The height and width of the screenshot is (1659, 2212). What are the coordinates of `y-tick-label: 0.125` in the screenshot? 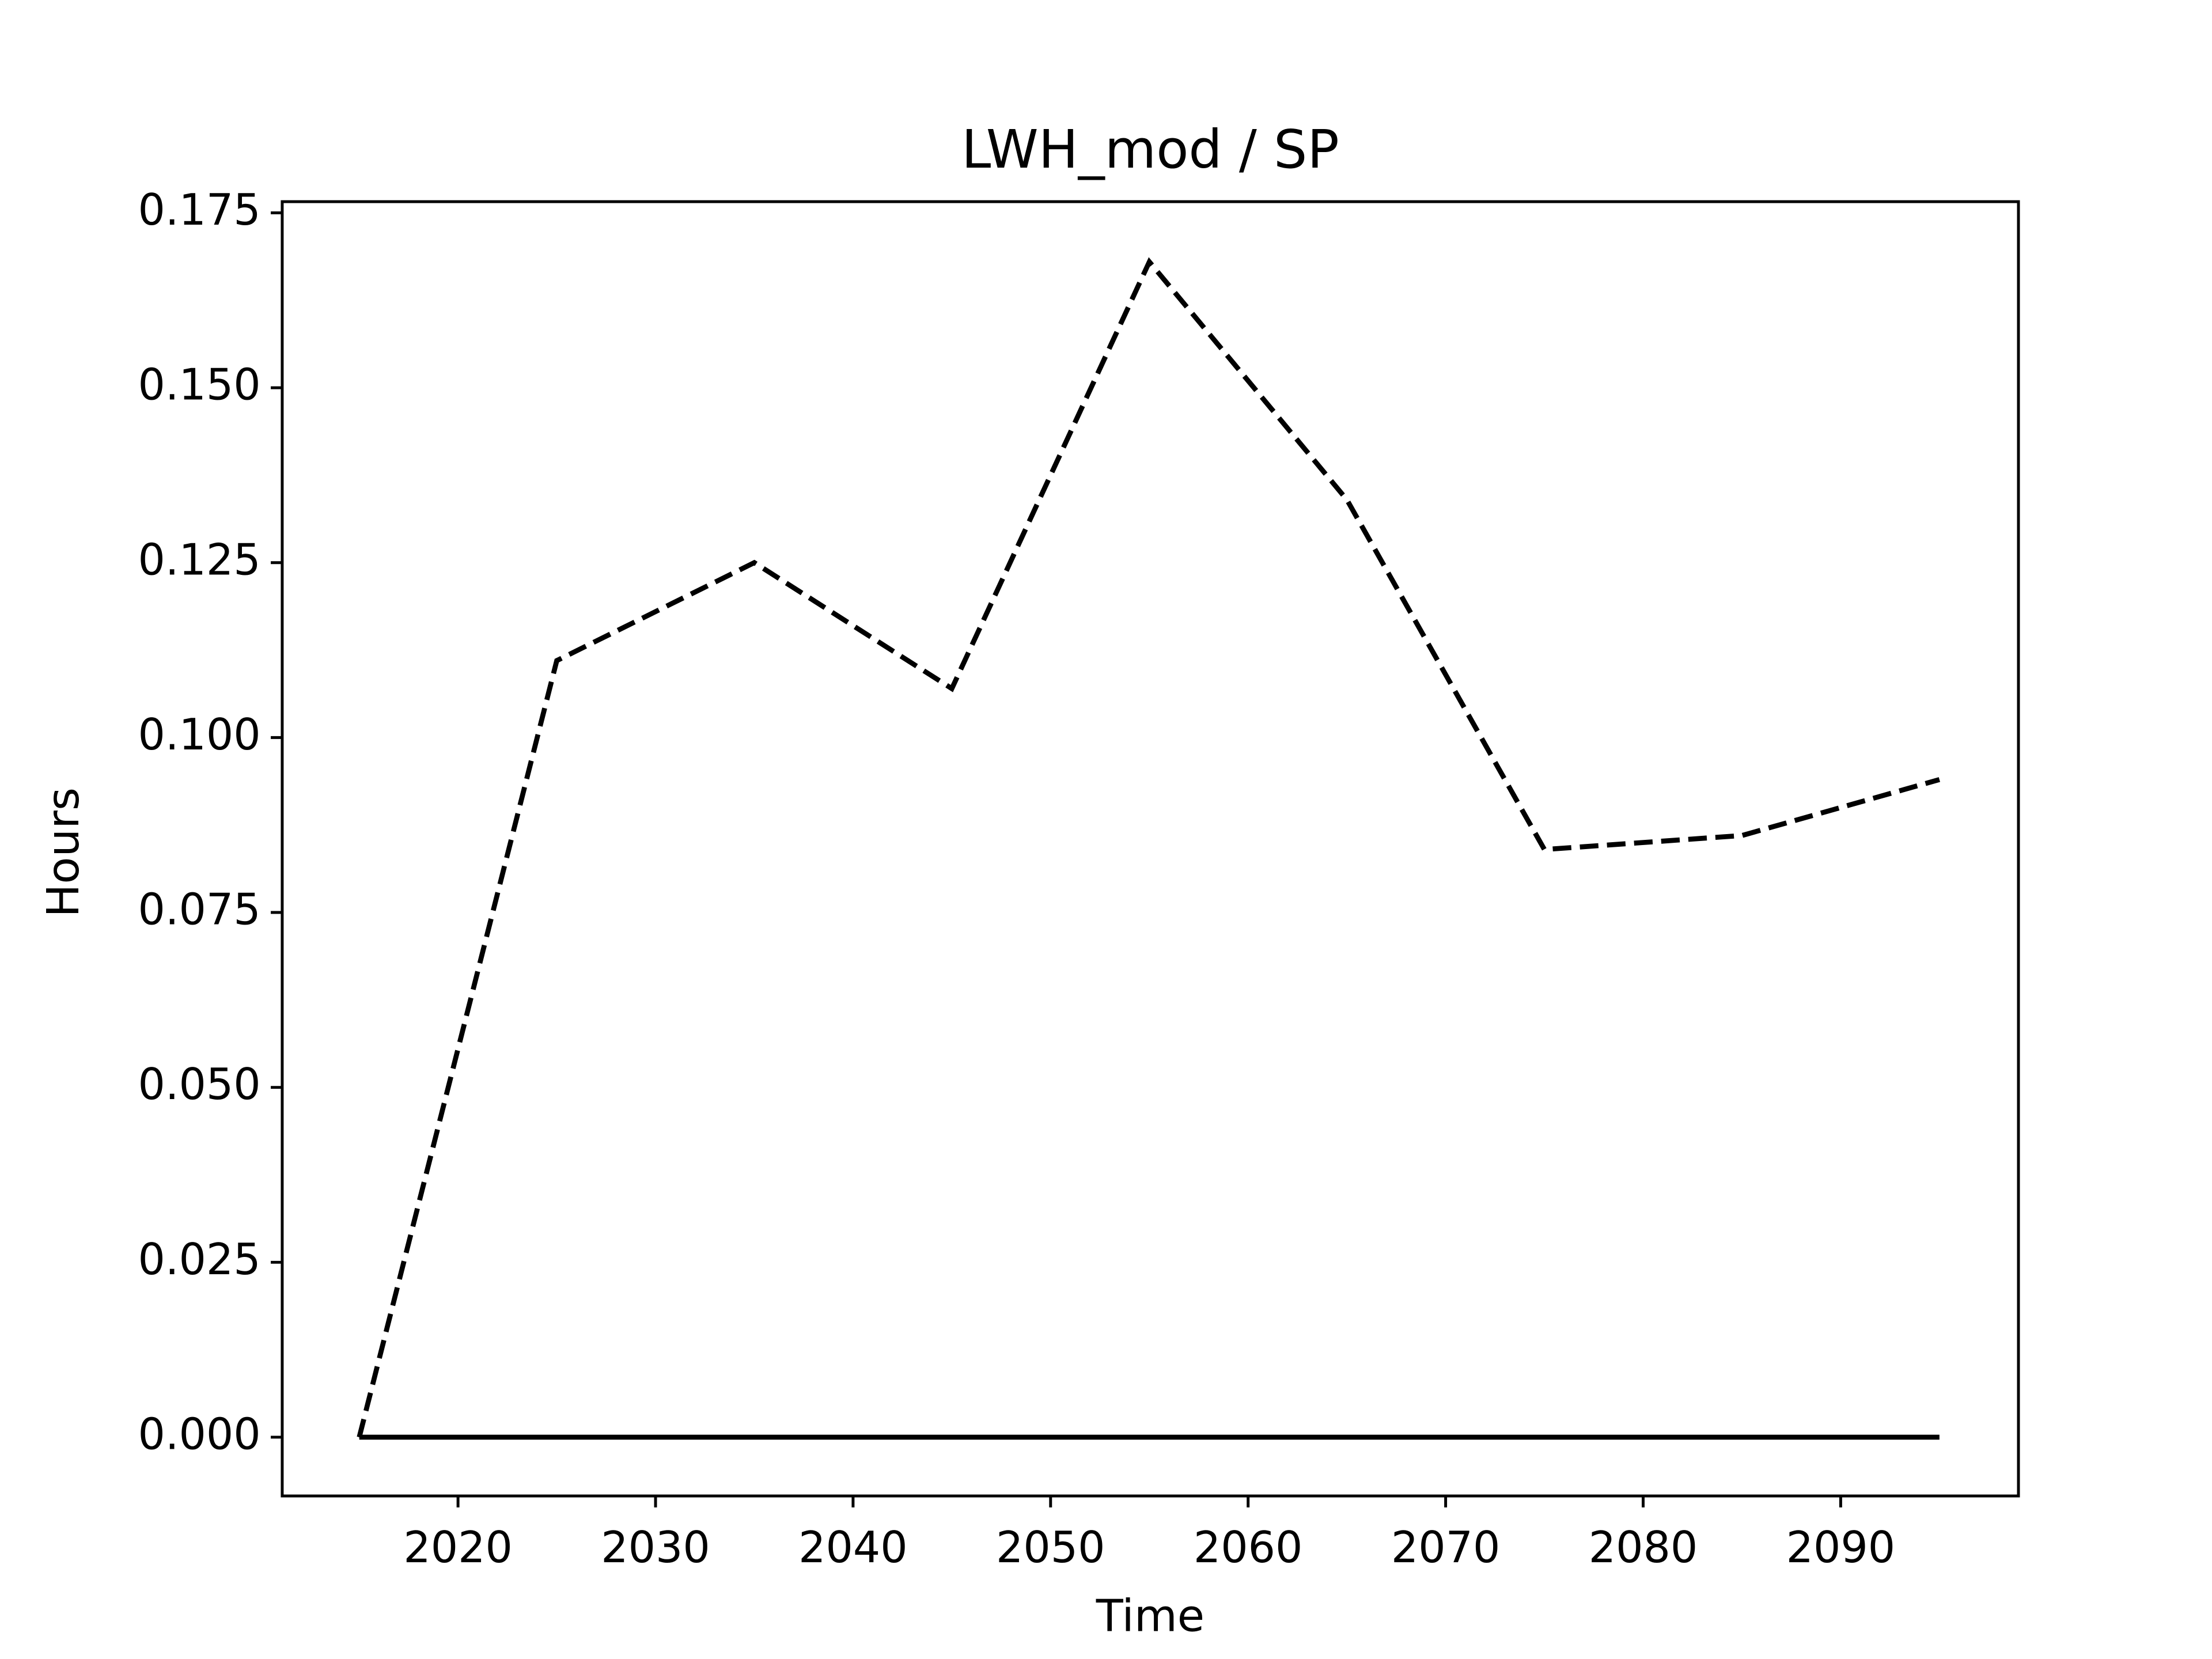 It's located at (199, 560).